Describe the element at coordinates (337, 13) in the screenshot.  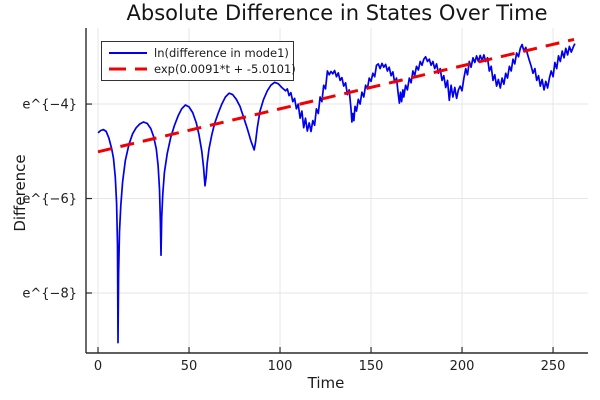
I see `chart-title: Absolute Difference in States Over Time` at that location.